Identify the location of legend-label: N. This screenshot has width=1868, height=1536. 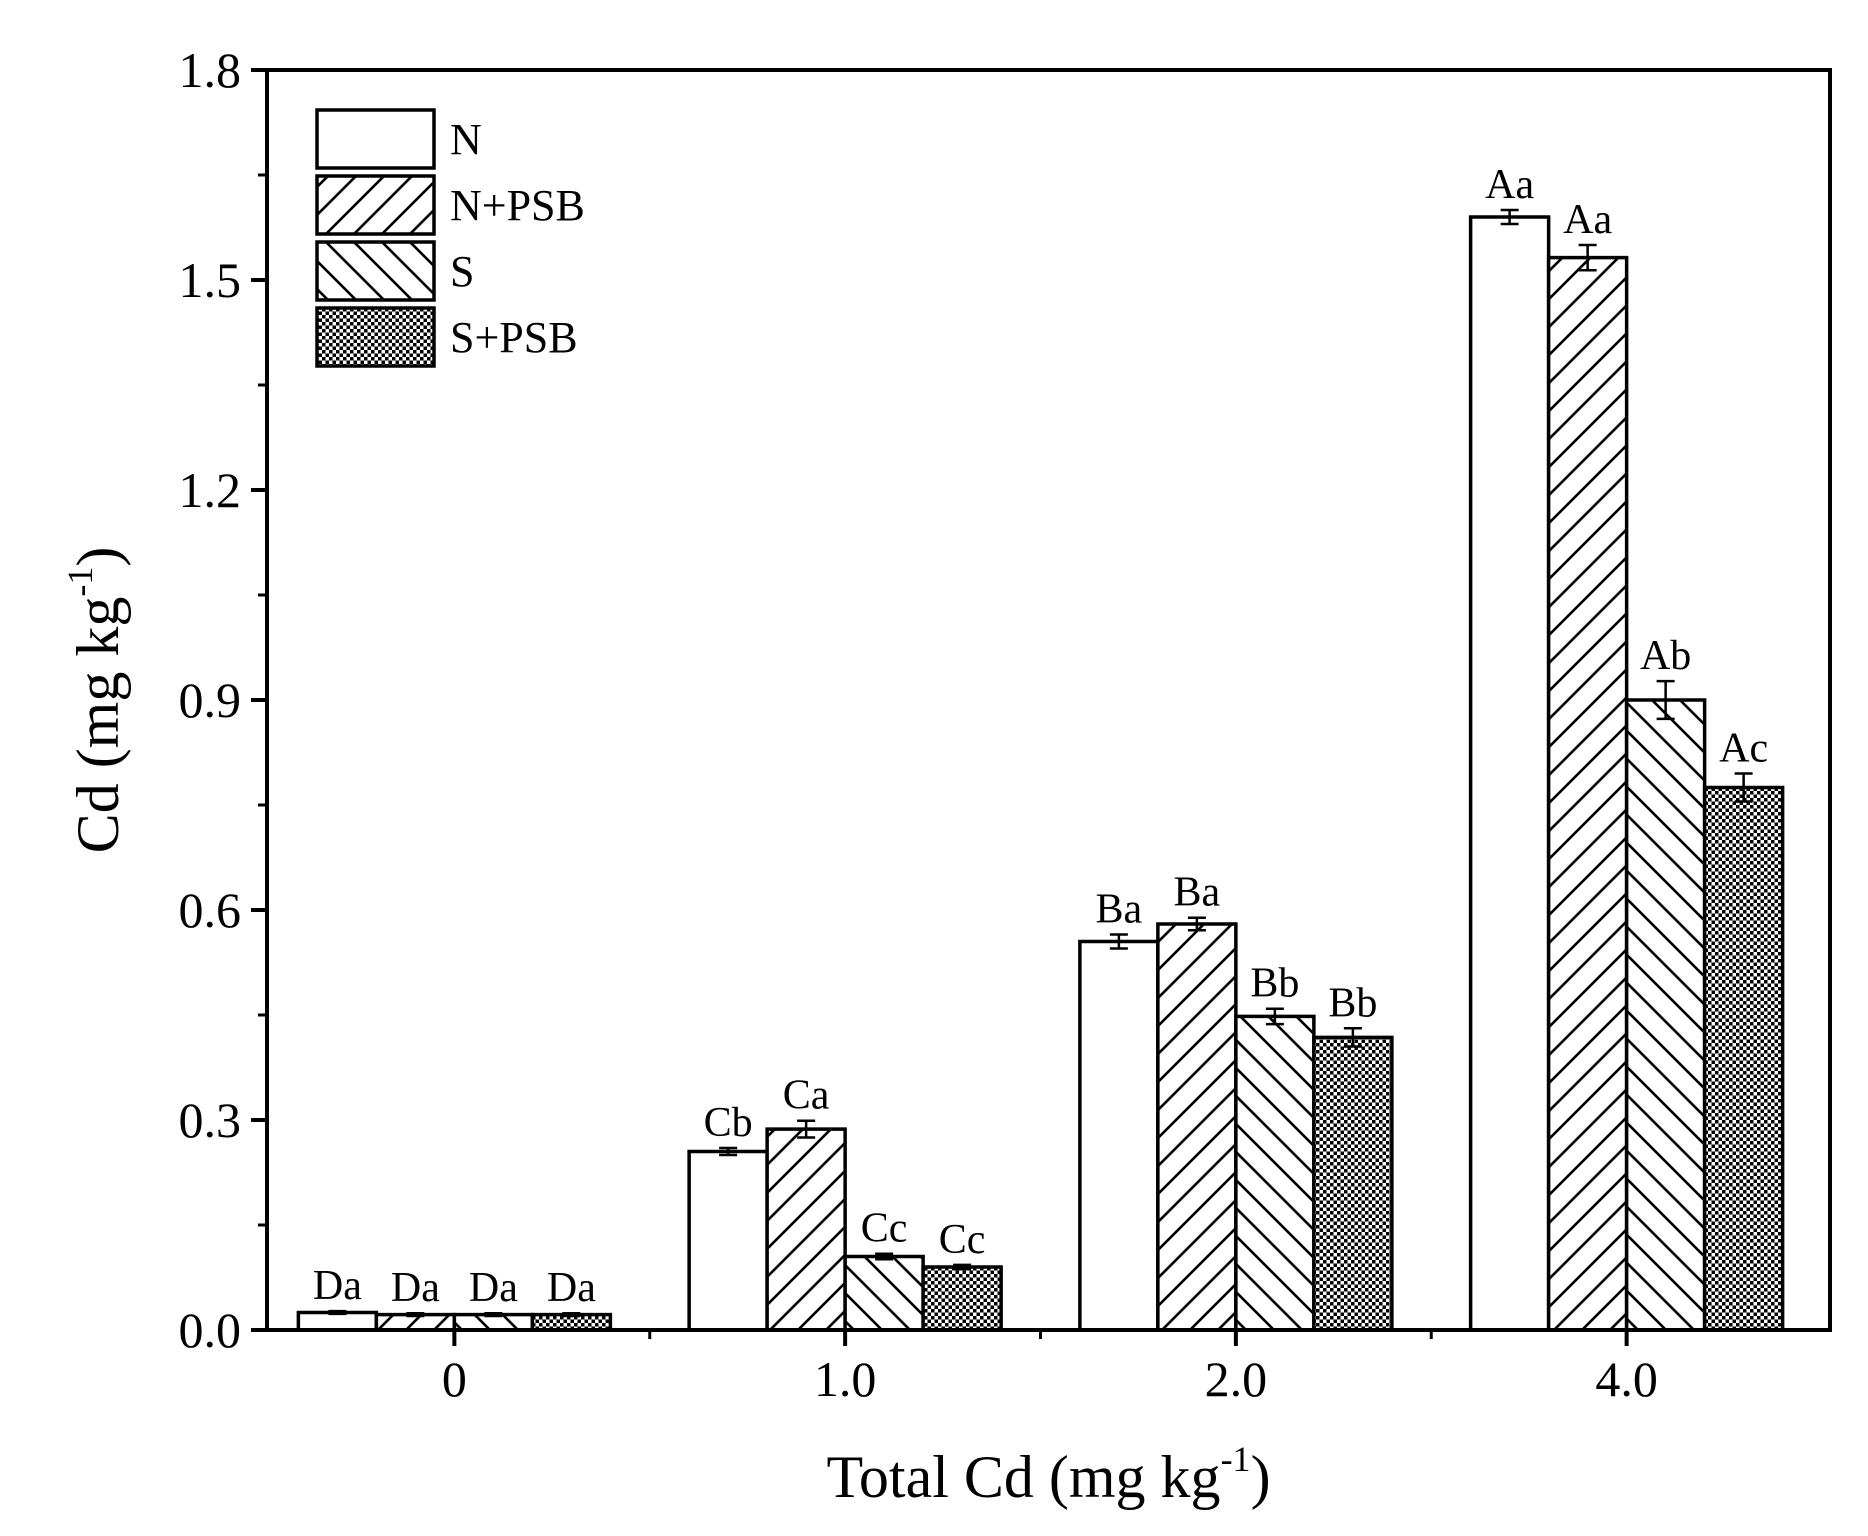
(466, 139).